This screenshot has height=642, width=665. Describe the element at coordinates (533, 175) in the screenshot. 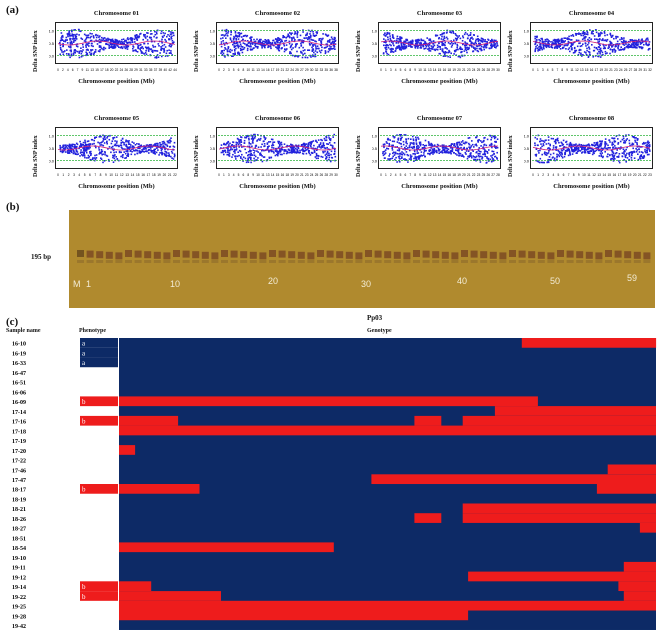

I see `x-tick-label: 0` at that location.